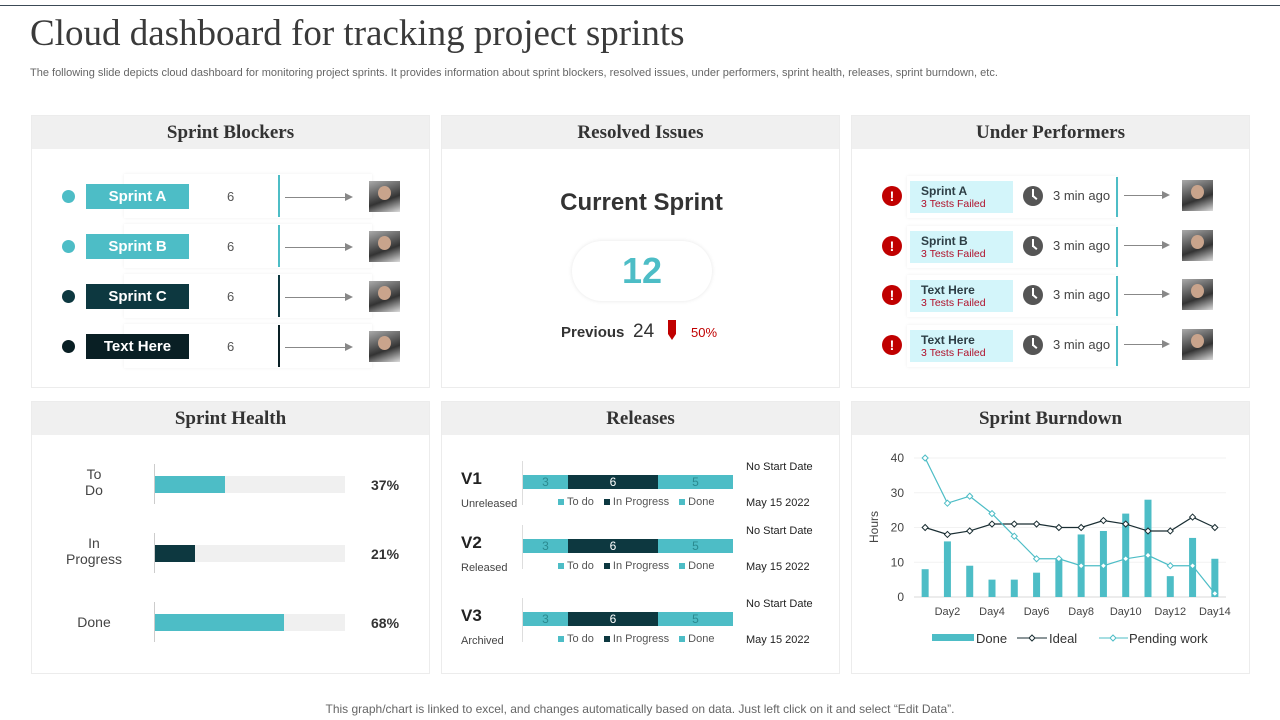 The height and width of the screenshot is (720, 1280). I want to click on release-status: Unreleased, so click(489, 504).